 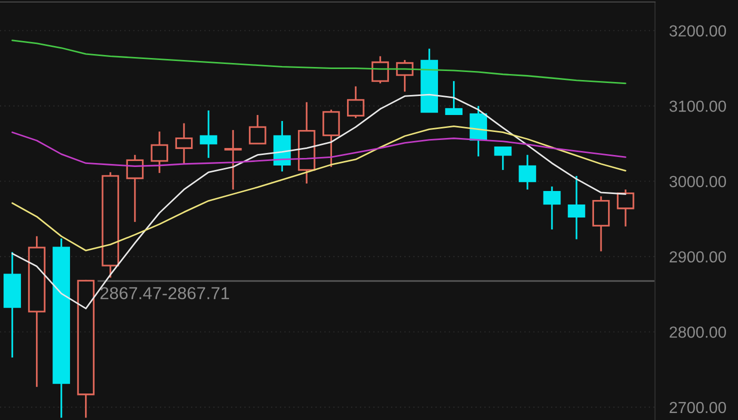 What do you see at coordinates (698, 182) in the screenshot?
I see `y-tick-label: 3000.00` at bounding box center [698, 182].